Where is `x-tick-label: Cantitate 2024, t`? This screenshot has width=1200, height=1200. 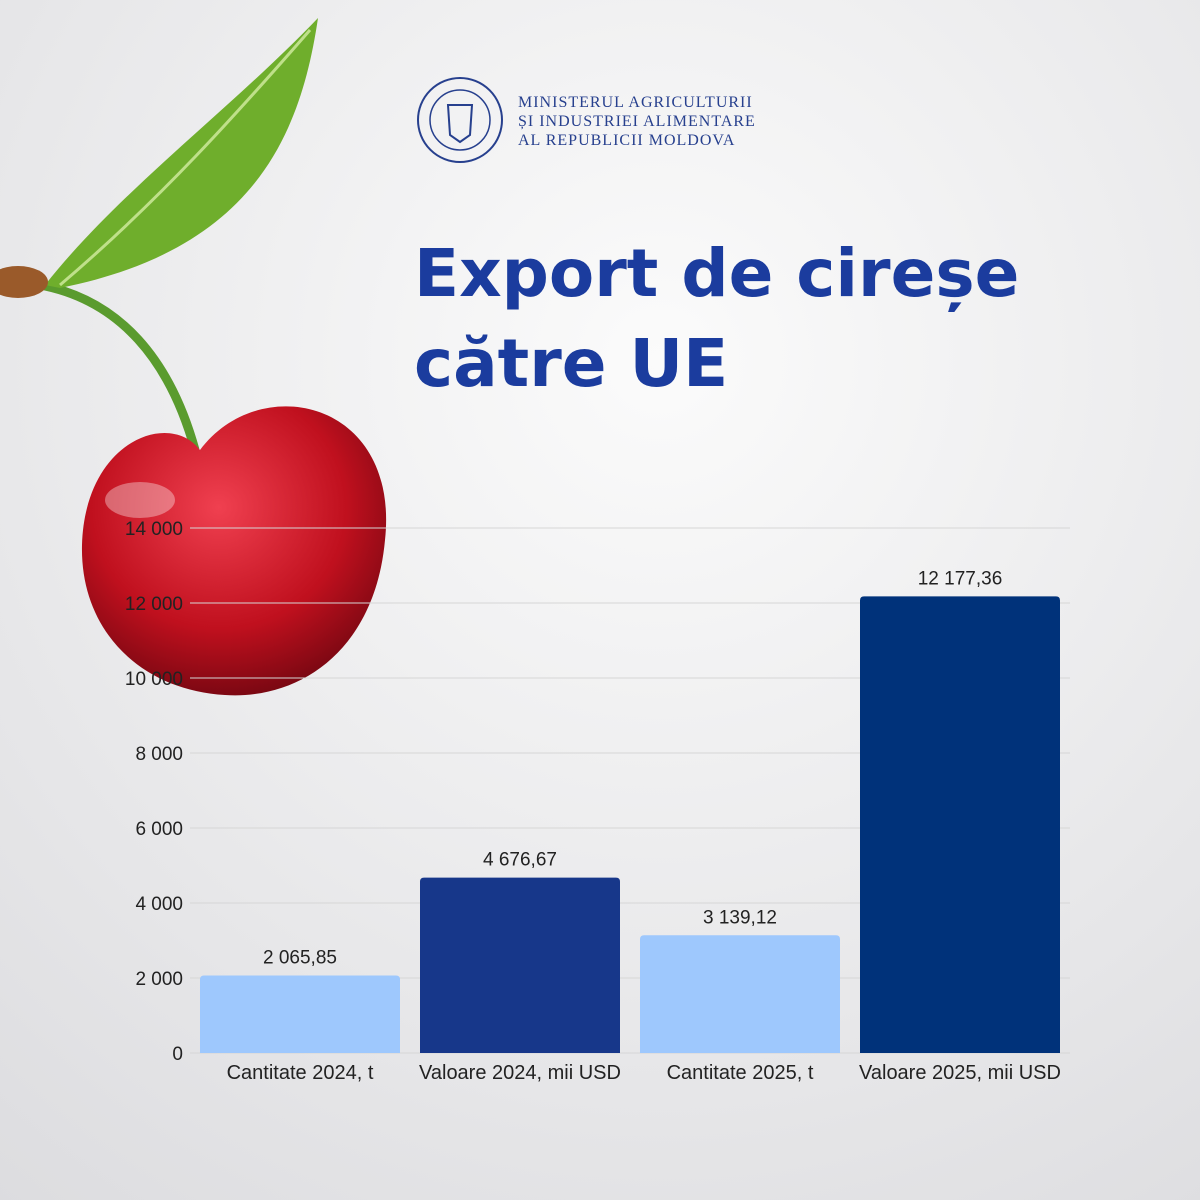
x-tick-label: Cantitate 2024, t is located at coordinates (300, 1073).